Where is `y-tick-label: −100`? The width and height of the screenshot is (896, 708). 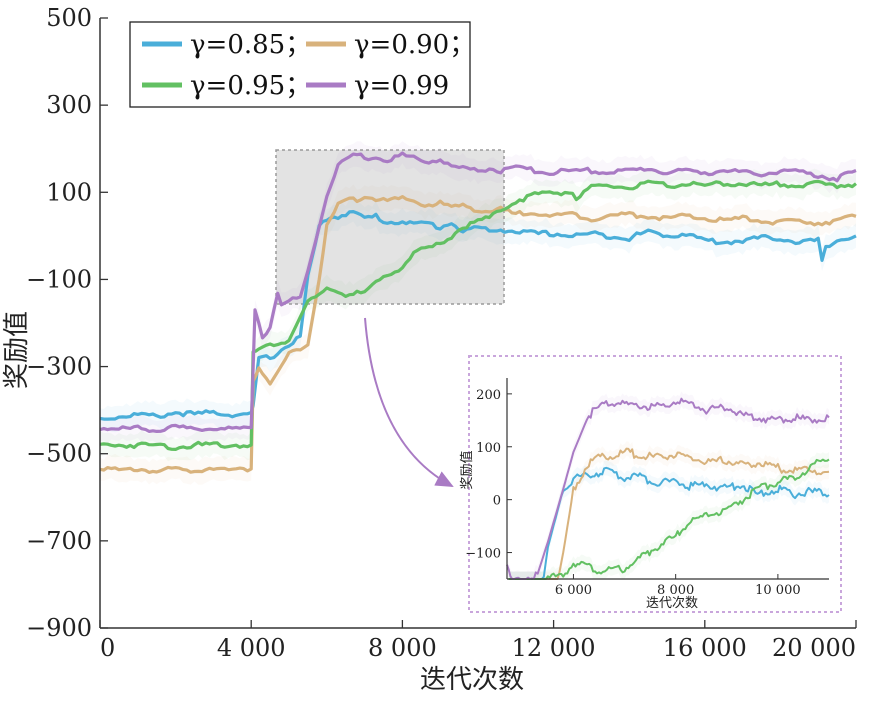 y-tick-label: −100 is located at coordinates (59, 279).